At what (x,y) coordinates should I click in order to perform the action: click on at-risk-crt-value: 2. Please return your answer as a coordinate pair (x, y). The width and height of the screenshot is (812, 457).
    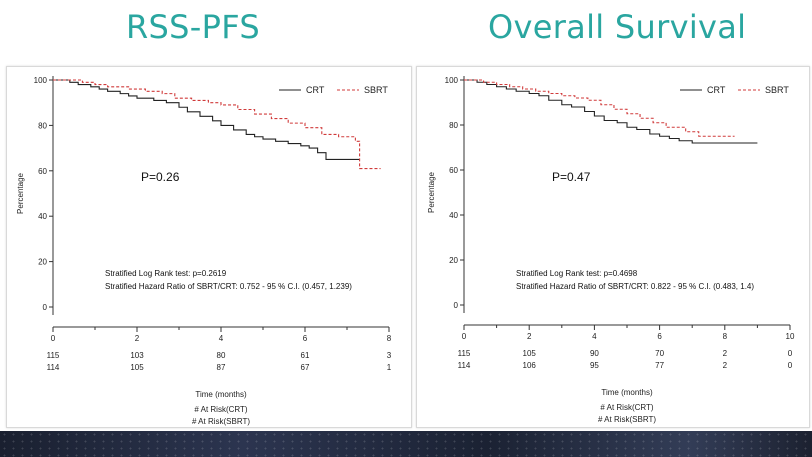
    Looking at the image, I should click on (725, 353).